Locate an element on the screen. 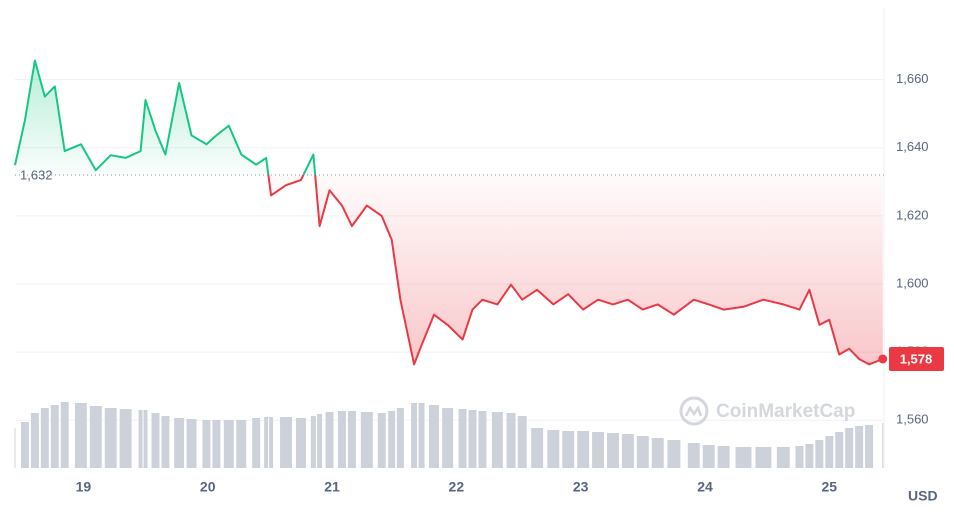 This screenshot has height=516, width=954. current-dot is located at coordinates (883, 359).